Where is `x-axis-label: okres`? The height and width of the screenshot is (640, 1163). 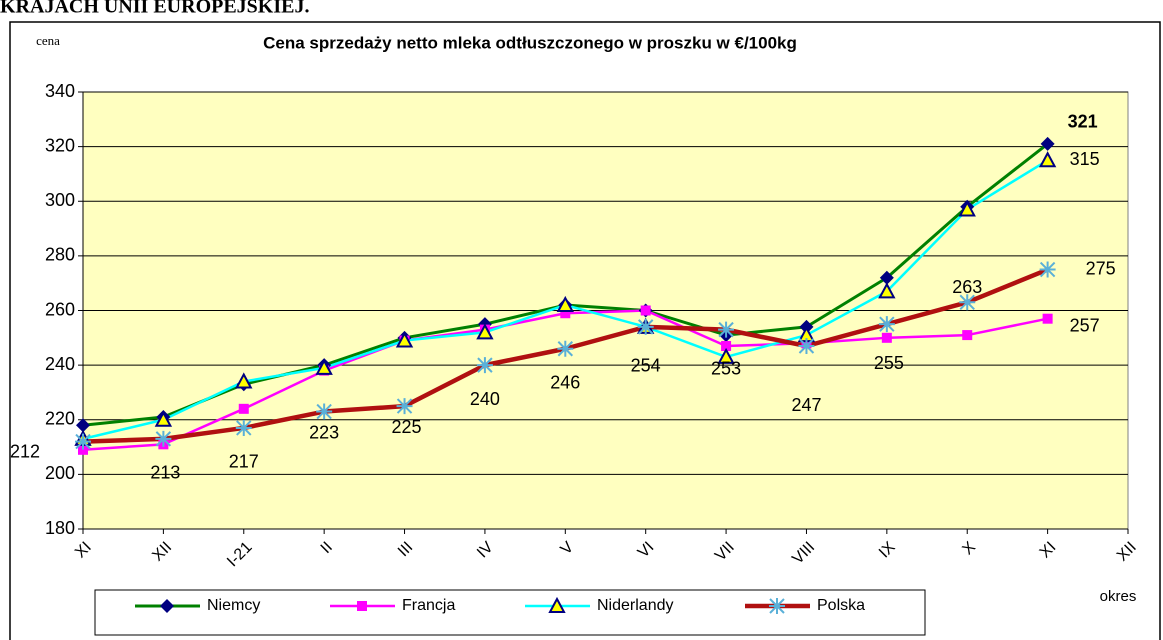 x-axis-label: okres is located at coordinates (1118, 596).